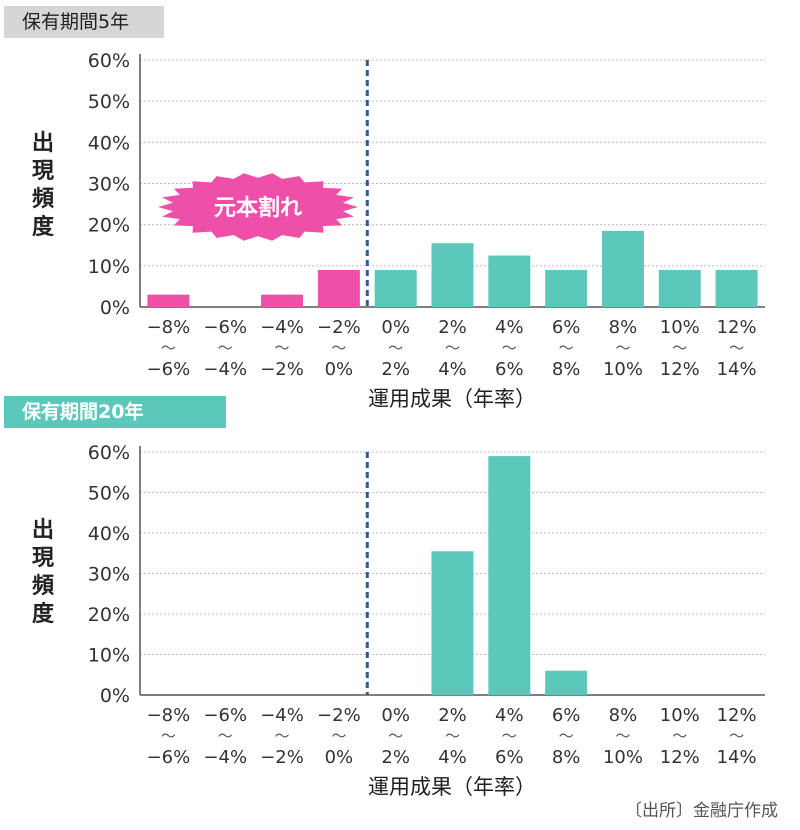  I want to click on y-axis-label-20yr: 出 現 頻 度, so click(43, 573).